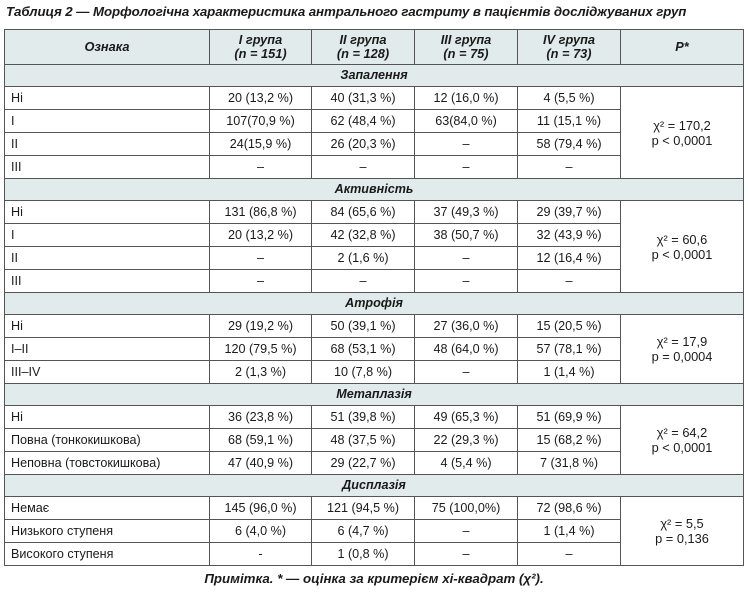  I want to click on p-value-cell: χ² = 170,2 p < 0,0001, so click(682, 132).